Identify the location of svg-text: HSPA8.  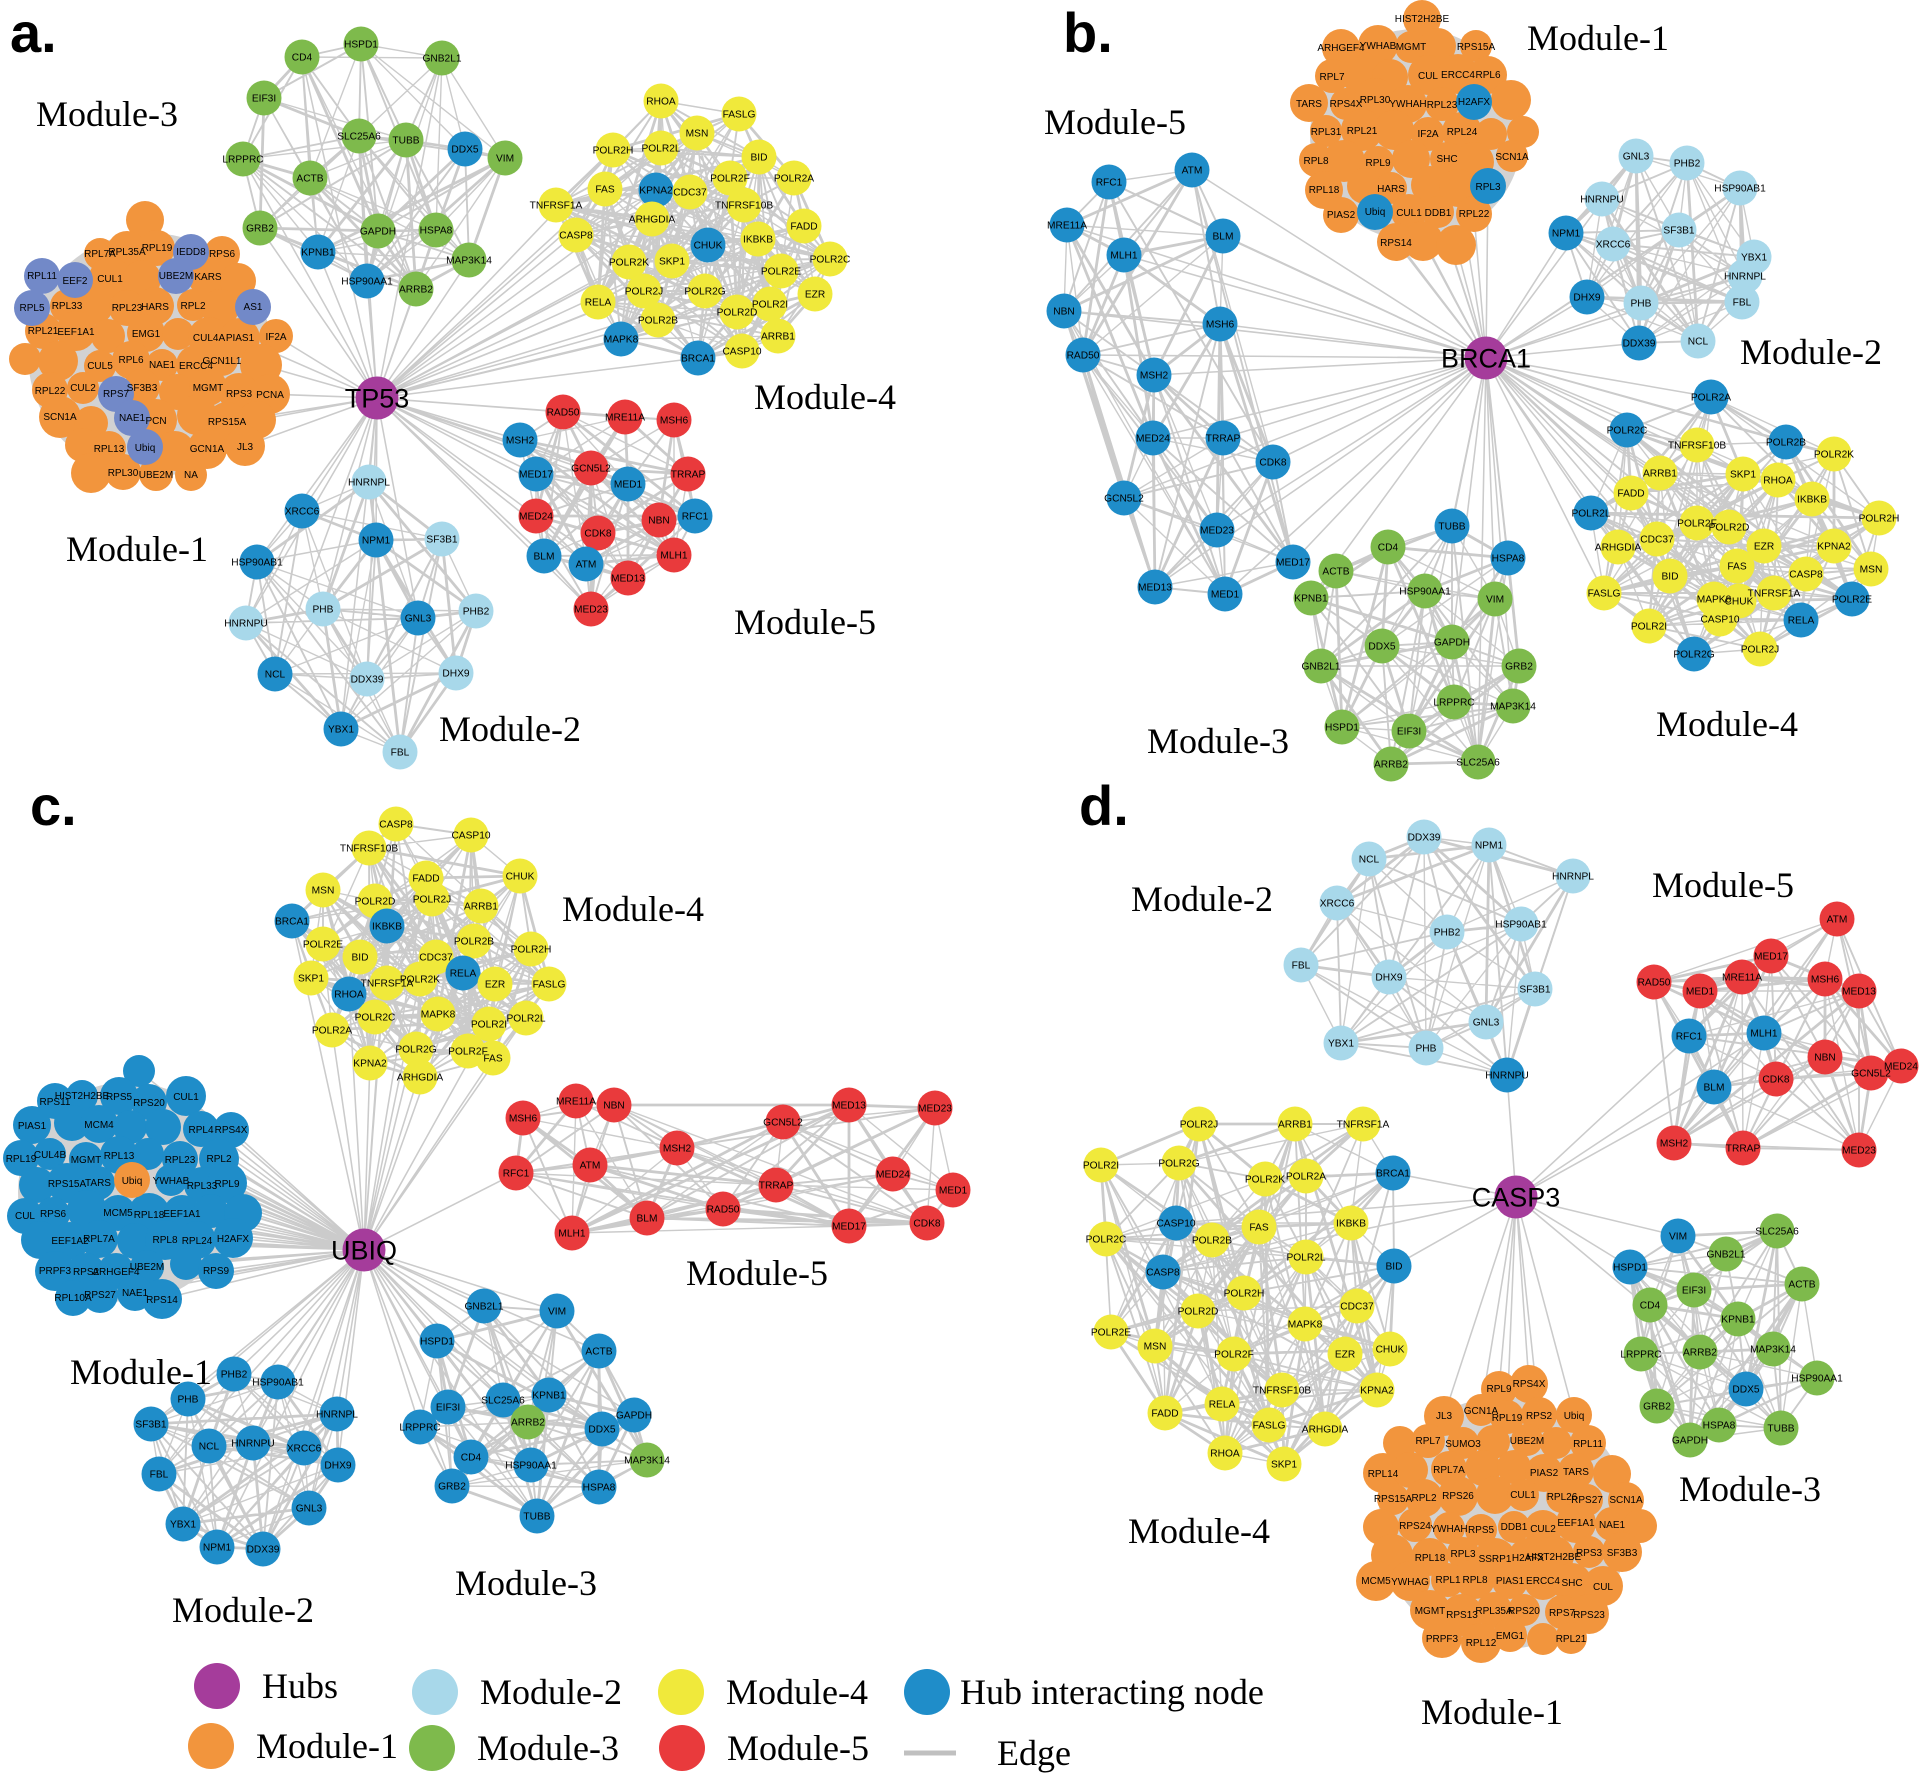
(436, 231).